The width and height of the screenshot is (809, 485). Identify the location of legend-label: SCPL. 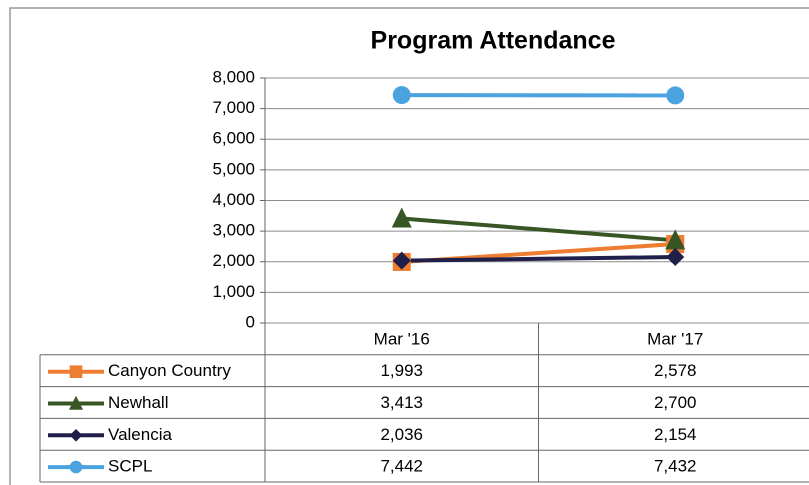
(130, 466).